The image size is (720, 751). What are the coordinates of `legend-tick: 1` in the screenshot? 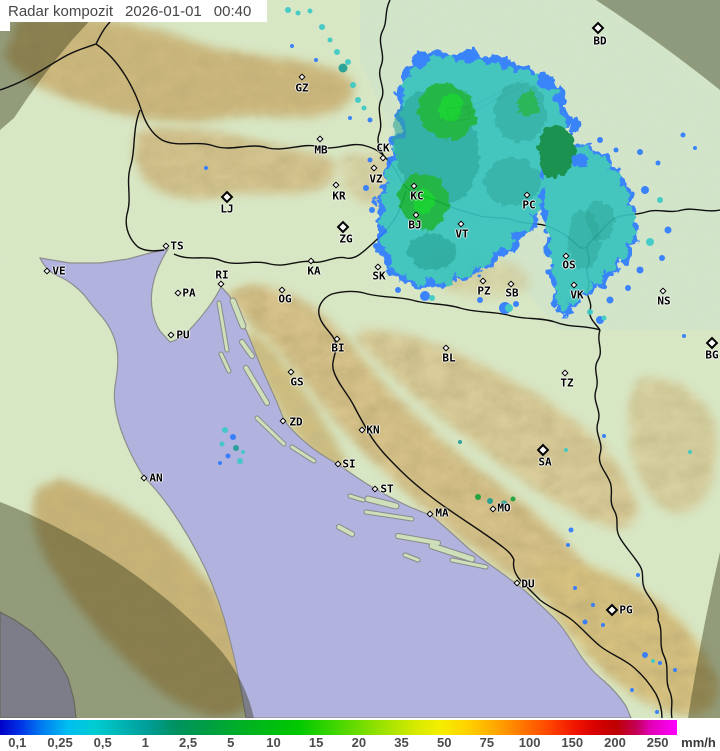 It's located at (145, 742).